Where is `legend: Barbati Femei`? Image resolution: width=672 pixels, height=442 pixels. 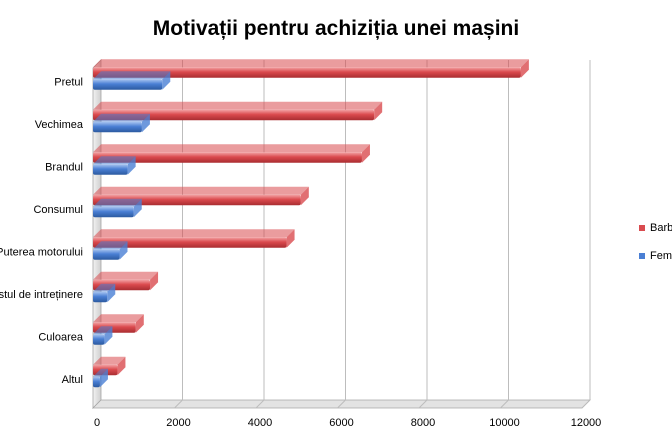 legend: Barbati Femei is located at coordinates (655, 242).